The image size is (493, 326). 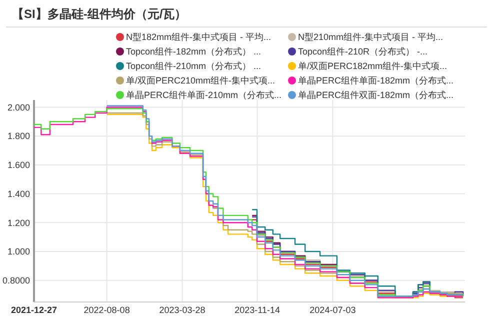 I want to click on x-tick-label: 2021-12-27, so click(x=34, y=310).